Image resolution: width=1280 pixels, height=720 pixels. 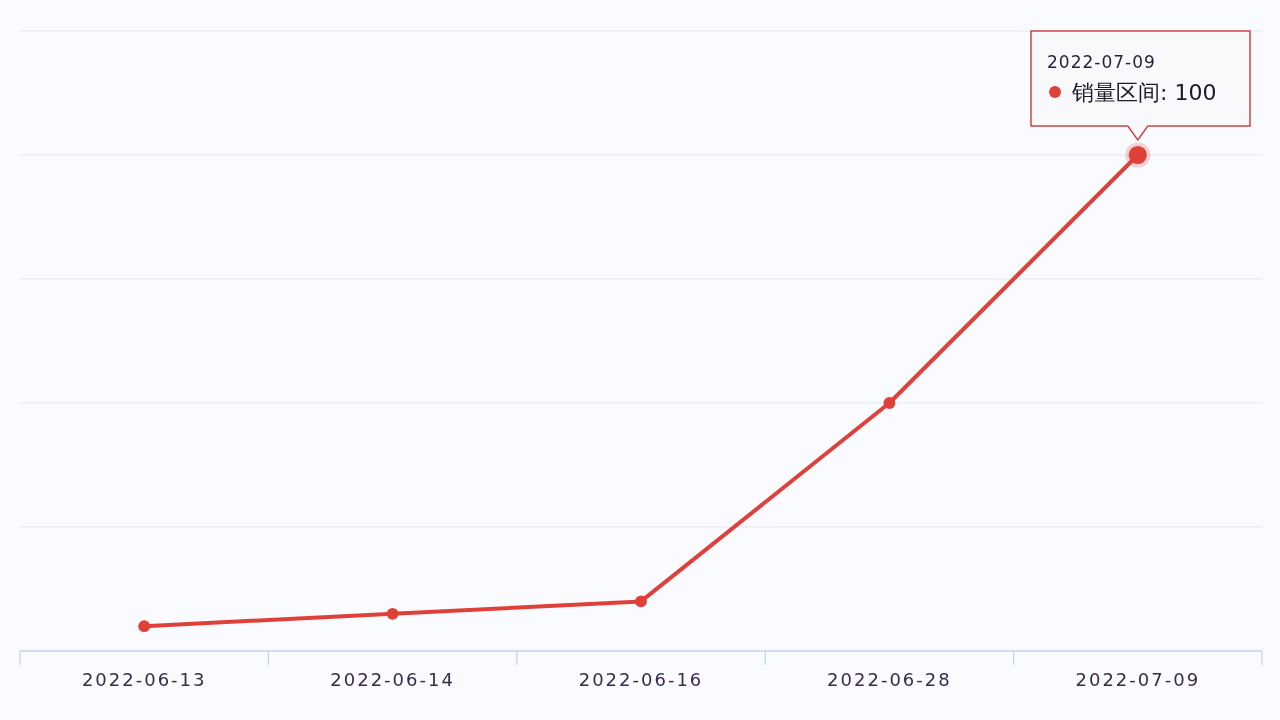 What do you see at coordinates (144, 680) in the screenshot?
I see `x-tick-label: 2022-06-13` at bounding box center [144, 680].